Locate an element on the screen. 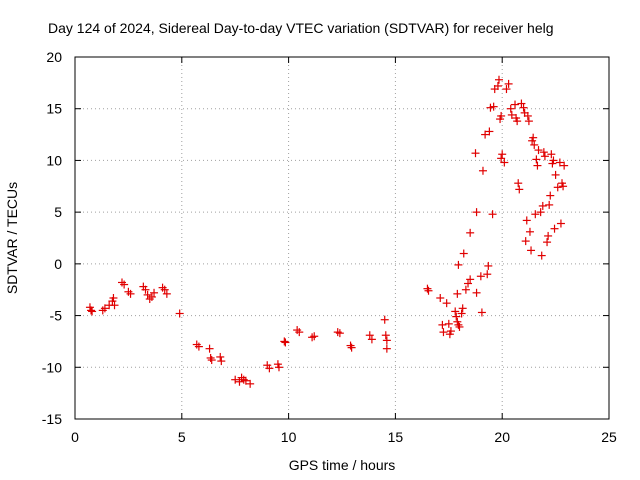 This screenshot has width=640, height=480. x-tick-label: 20 is located at coordinates (502, 437).